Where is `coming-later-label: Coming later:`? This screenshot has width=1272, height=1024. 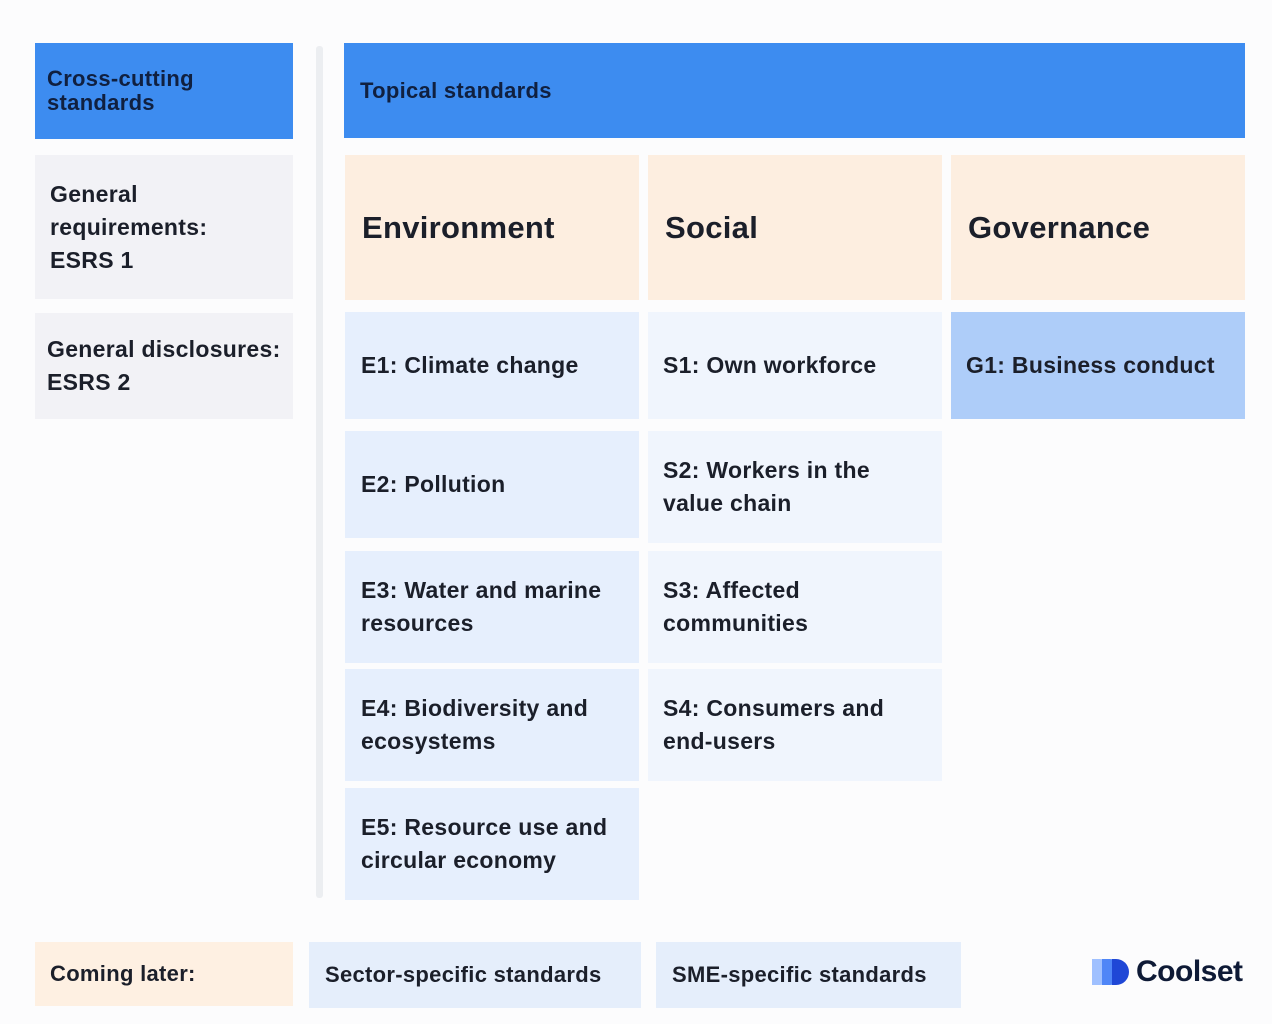
coming-later-label: Coming later: is located at coordinates (123, 973).